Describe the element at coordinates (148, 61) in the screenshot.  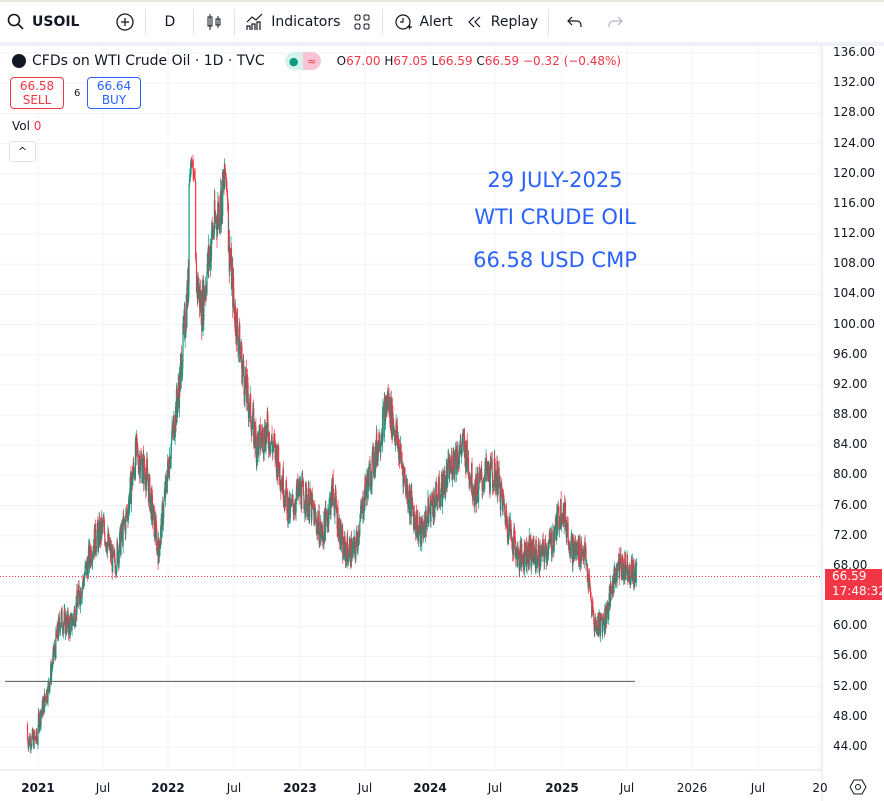
I see `symbol-title: CFDs on WTI Crude Oil · 1D · TVC` at that location.